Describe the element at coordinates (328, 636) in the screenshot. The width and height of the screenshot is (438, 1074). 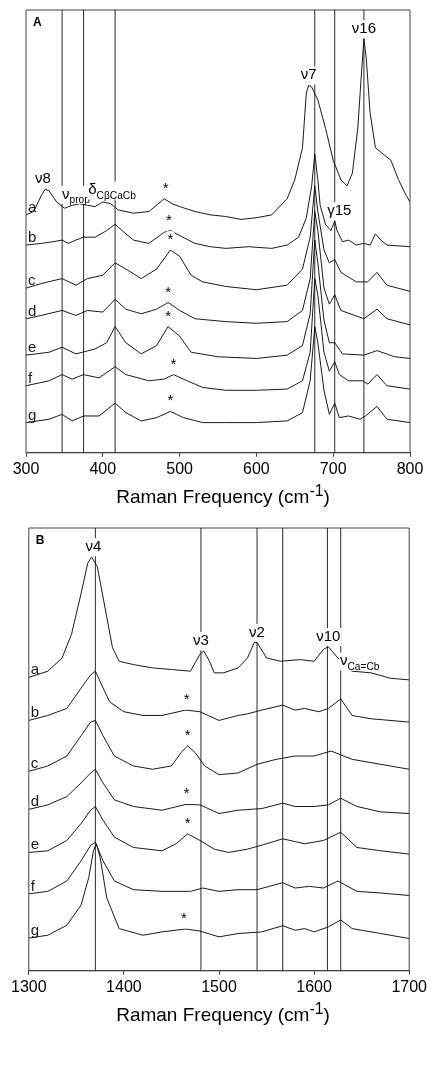
I see `annotation: ν10` at that location.